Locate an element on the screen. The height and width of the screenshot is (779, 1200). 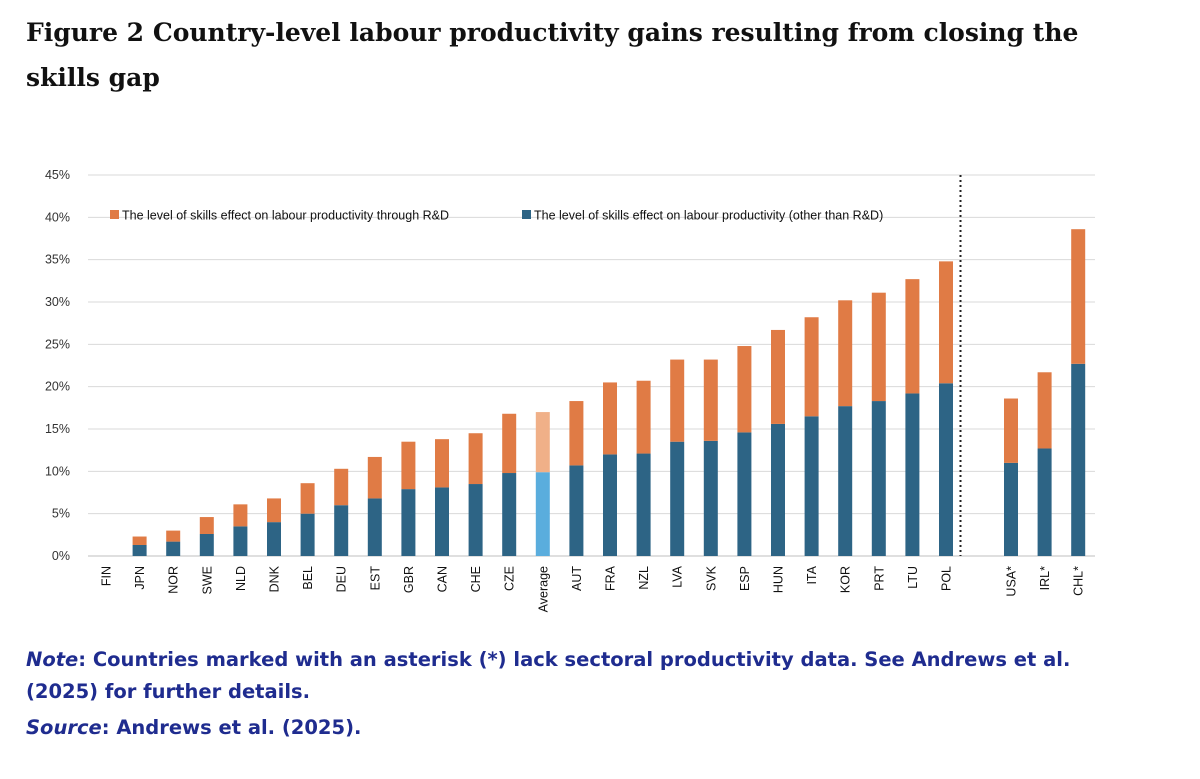
x-tick-label: CZE is located at coordinates (510, 578).